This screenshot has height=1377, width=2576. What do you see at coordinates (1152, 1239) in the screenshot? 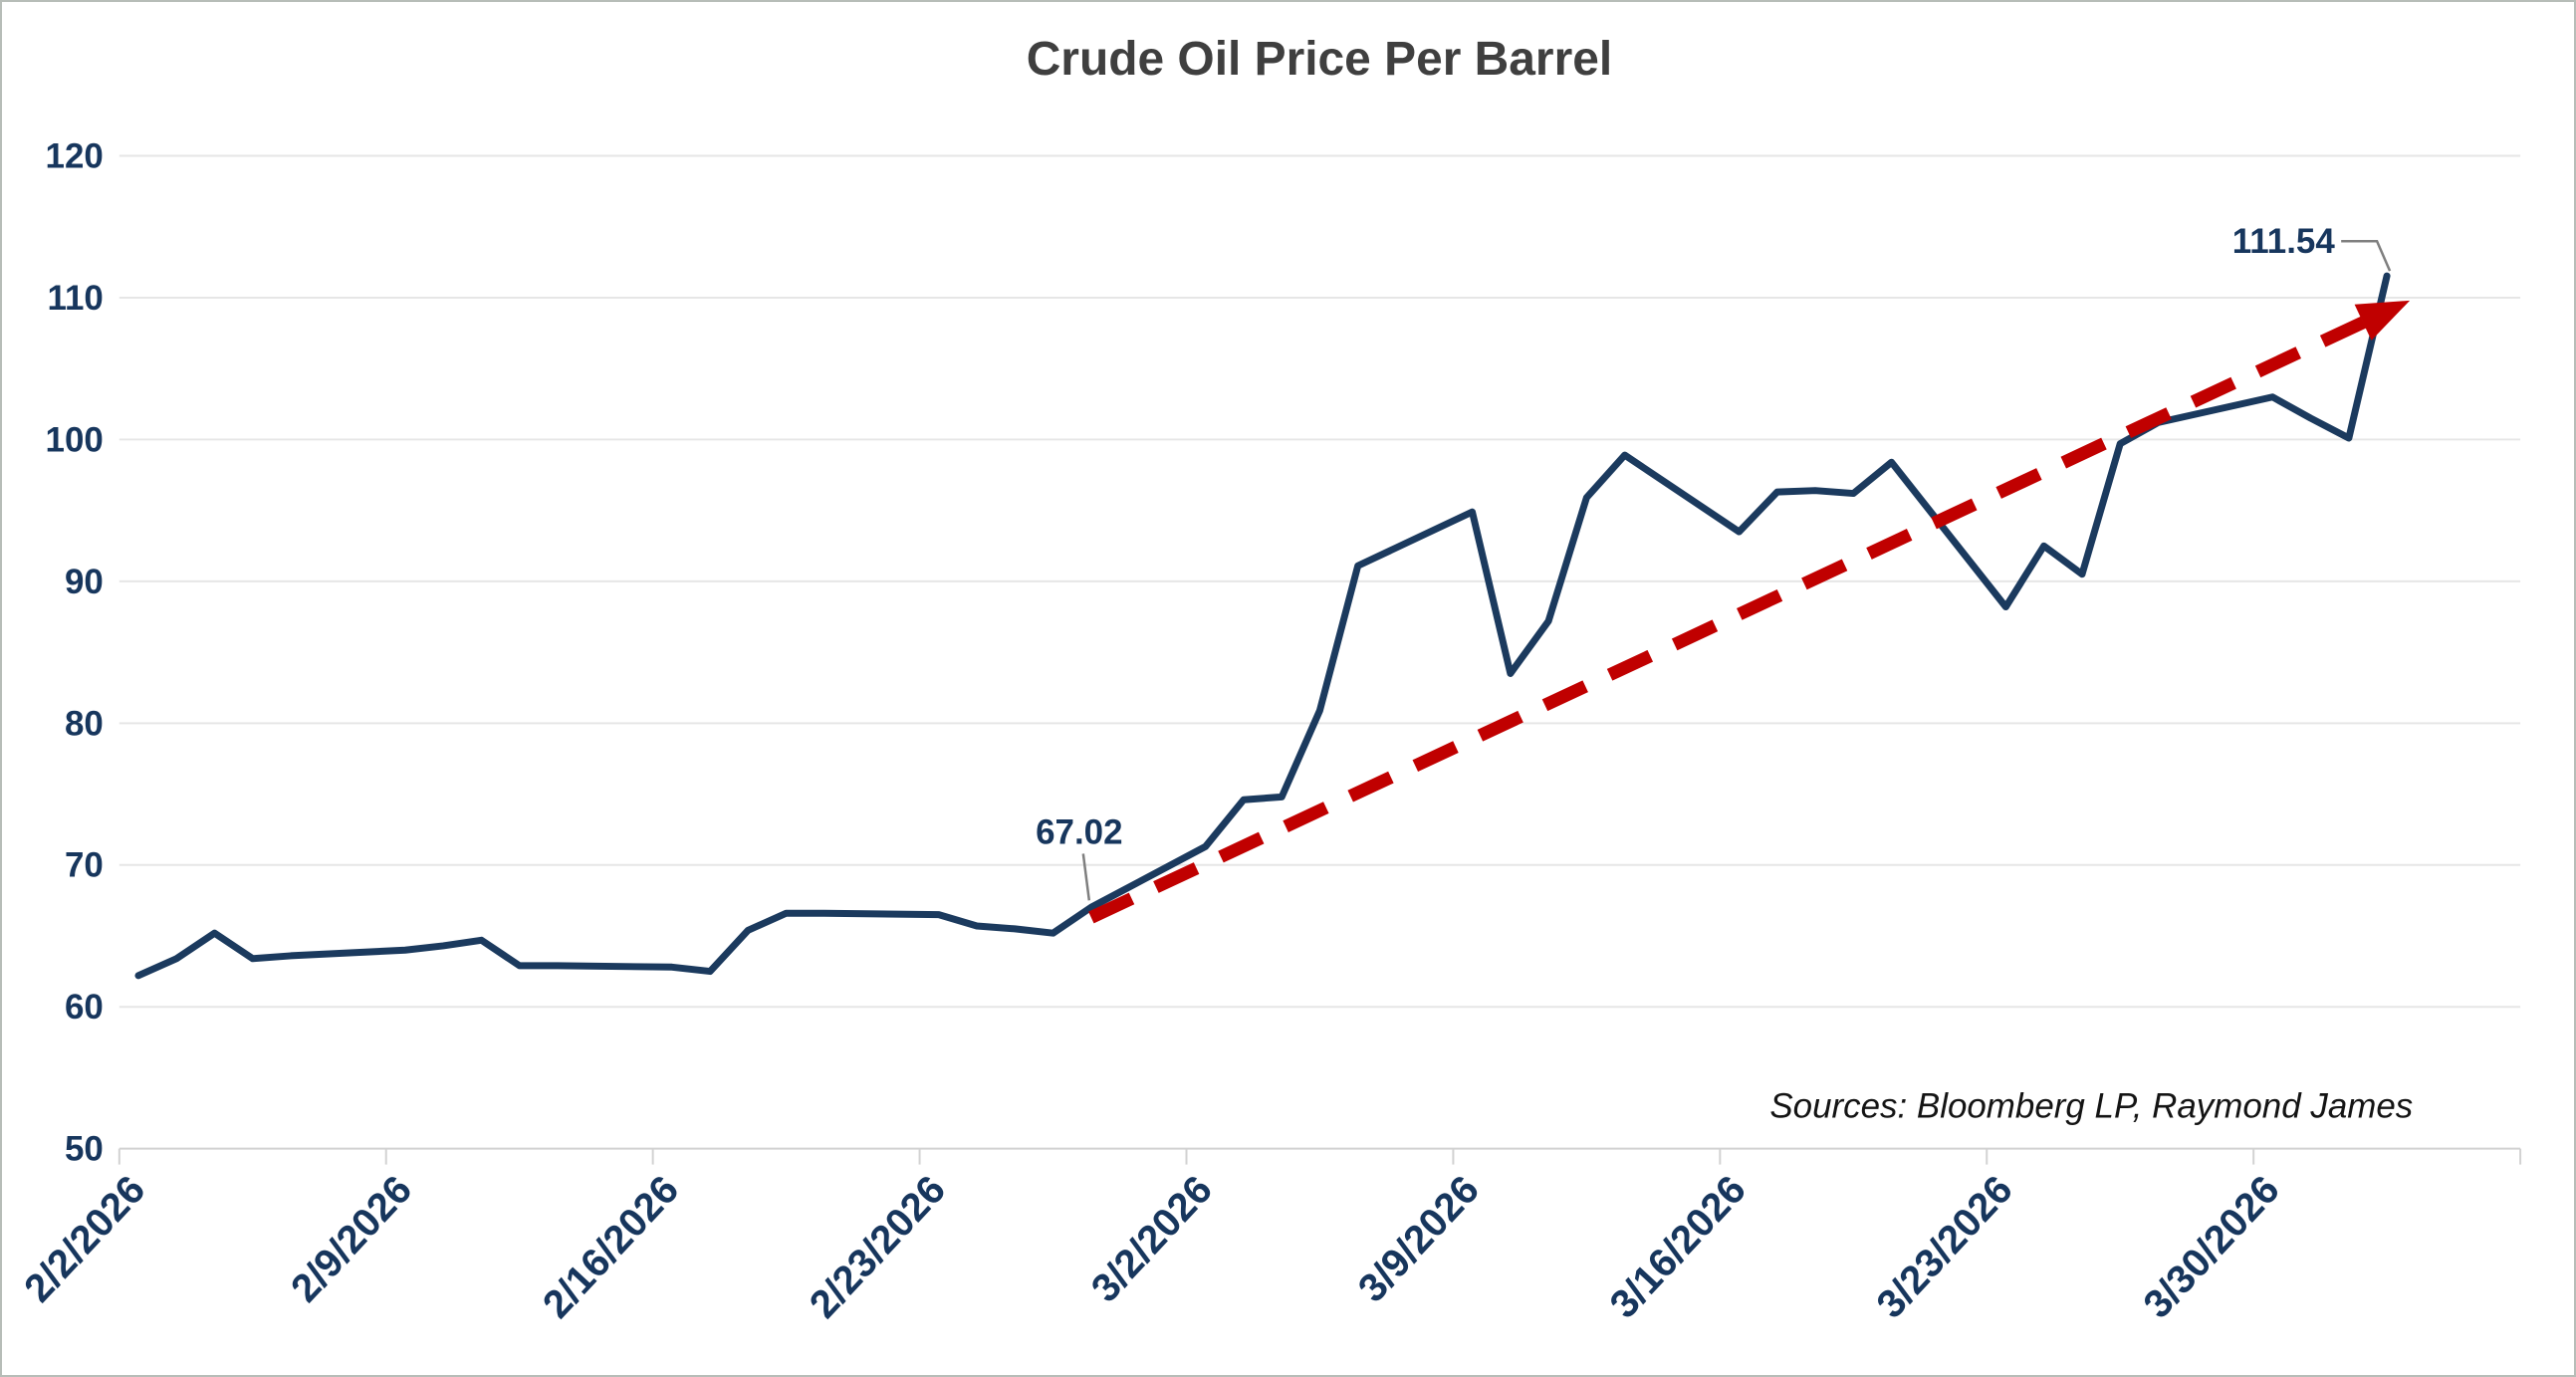
I see `x-axis-tick-label: 3/2/2026` at bounding box center [1152, 1239].